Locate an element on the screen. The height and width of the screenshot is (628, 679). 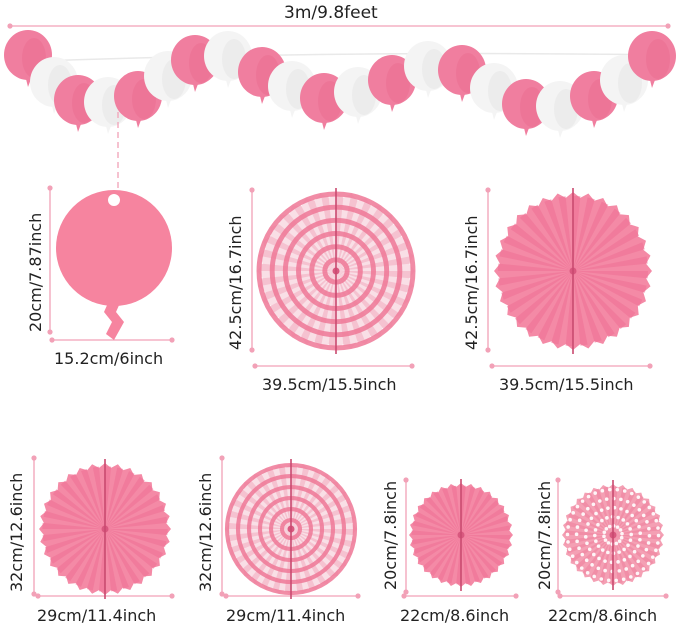
fan-solid-large is located at coordinates (573, 271).